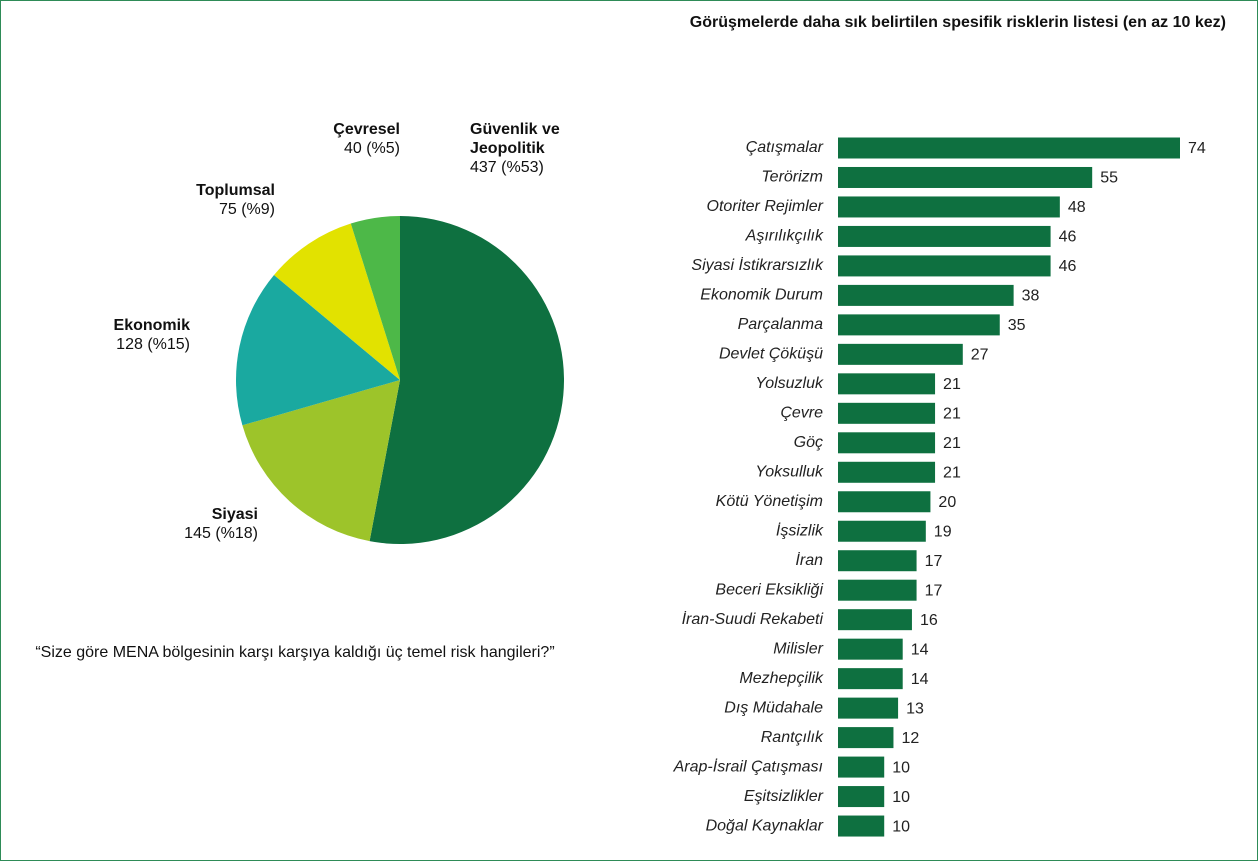 The image size is (1258, 861). What do you see at coordinates (947, 502) in the screenshot?
I see `bar-value-label: 20` at bounding box center [947, 502].